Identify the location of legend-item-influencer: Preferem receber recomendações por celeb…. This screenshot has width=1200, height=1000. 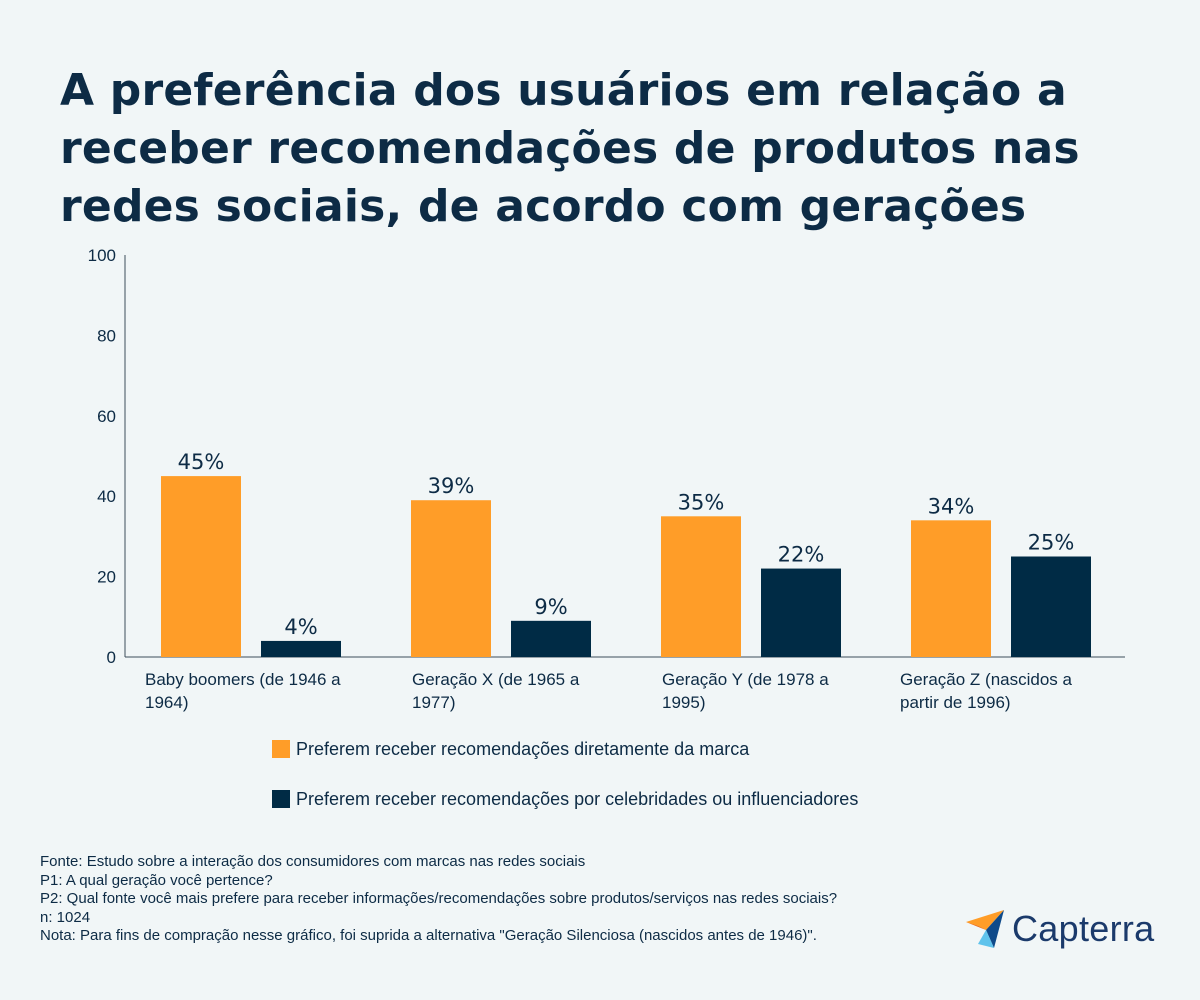
(565, 799).